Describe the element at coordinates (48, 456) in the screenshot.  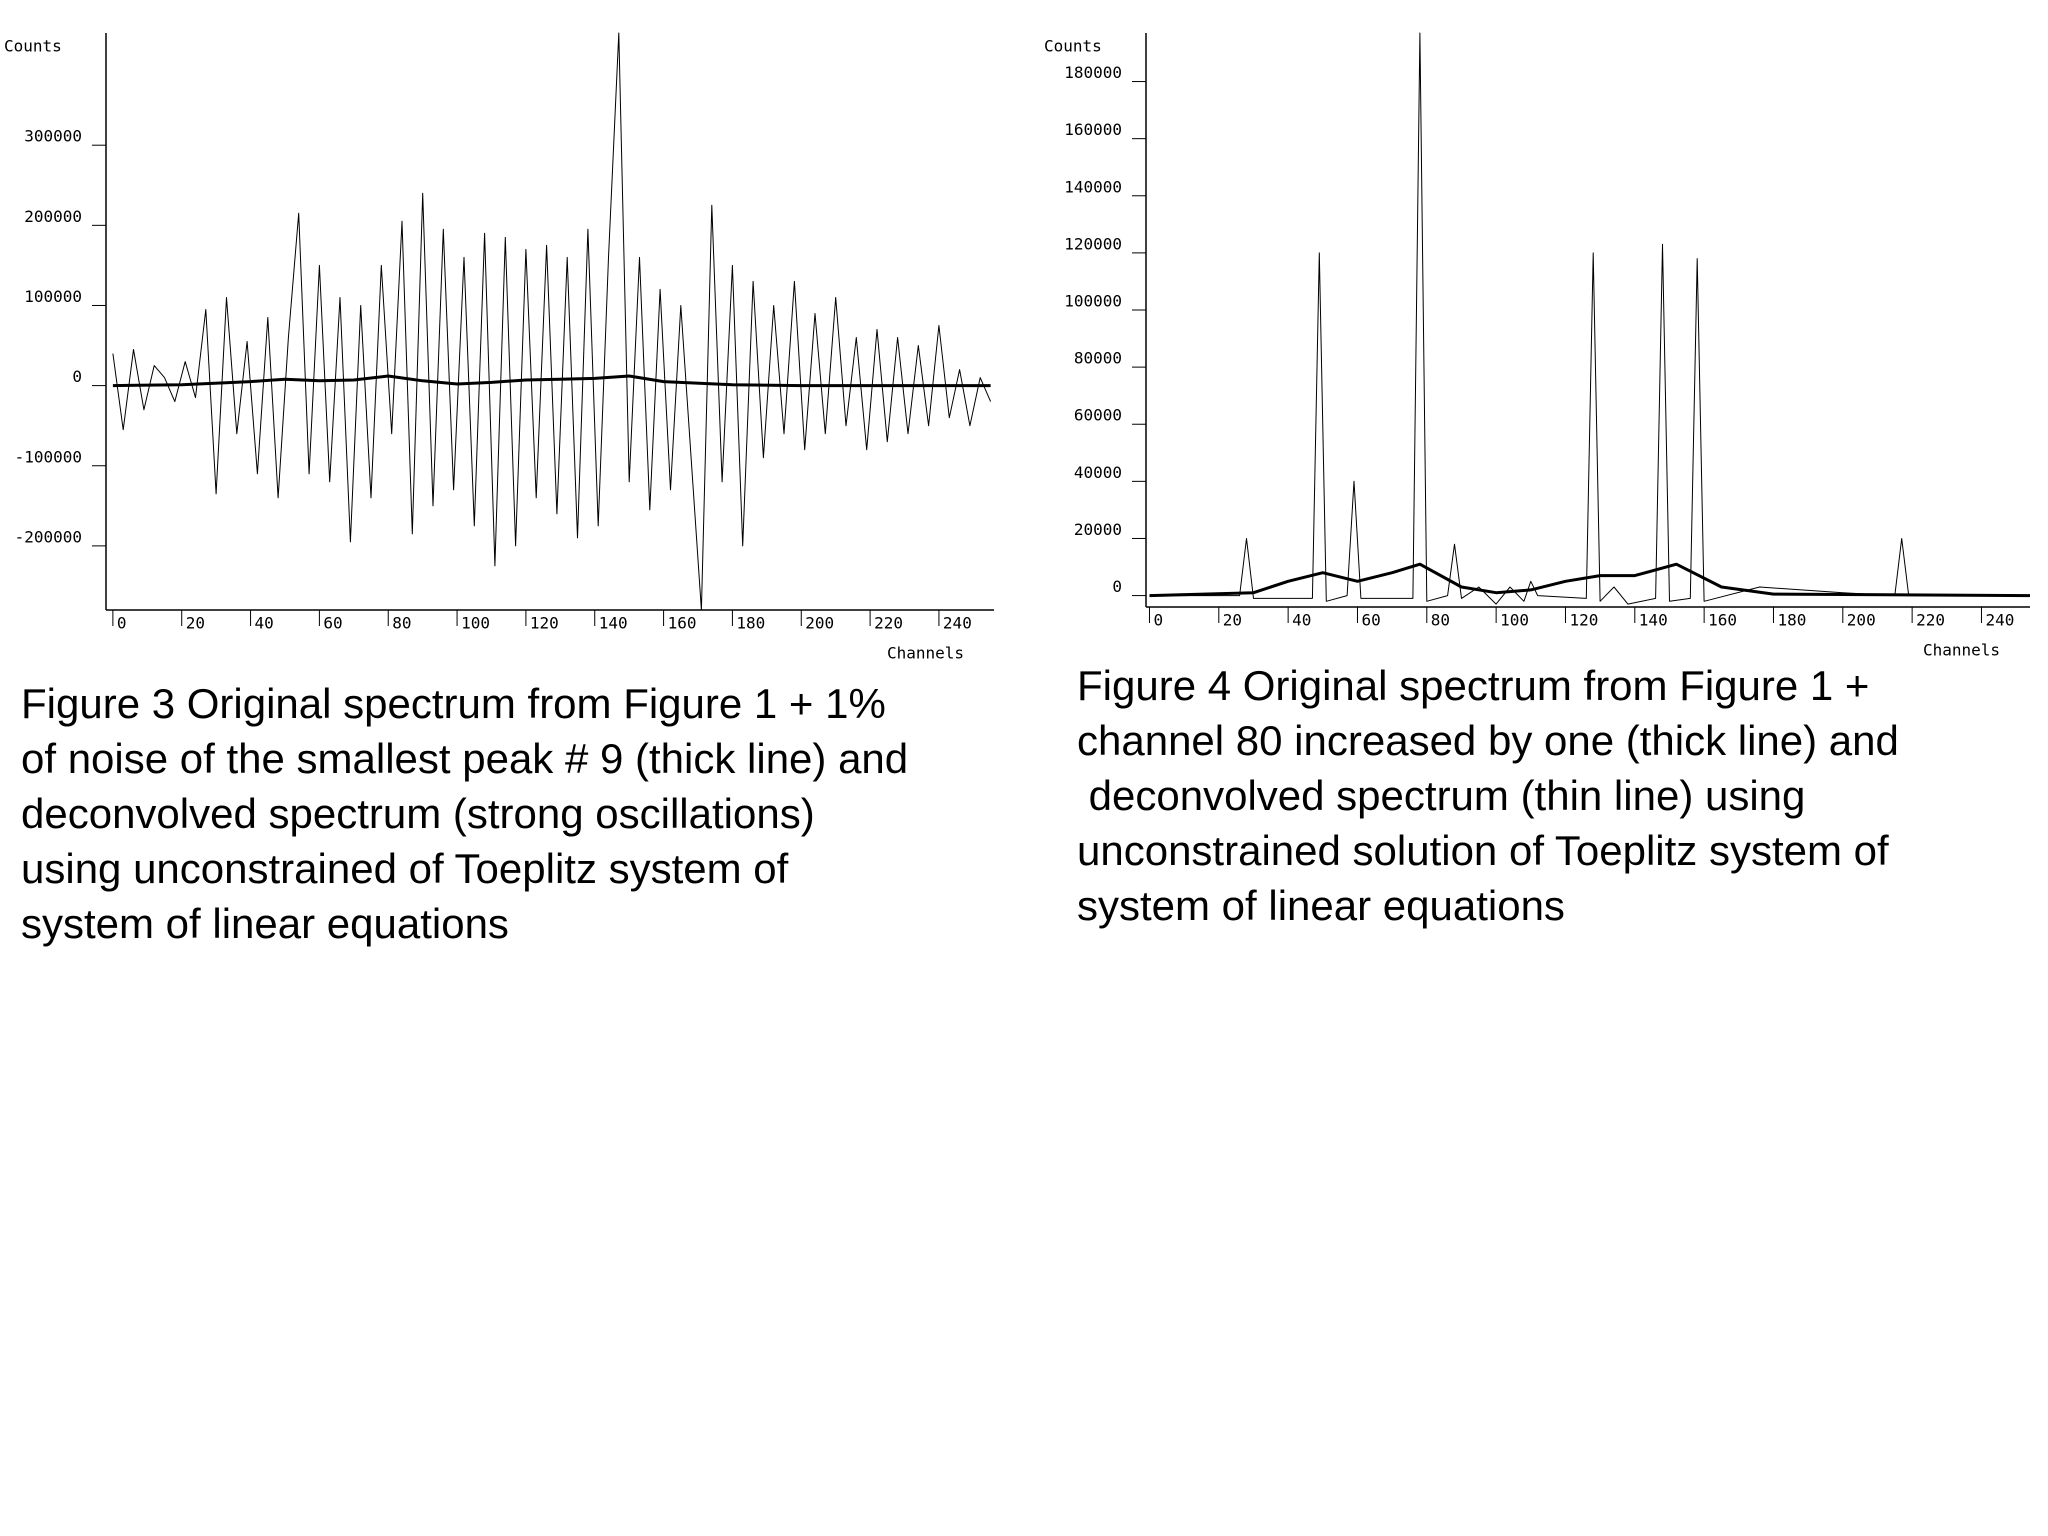
I see `y-tick-label: -100000` at that location.